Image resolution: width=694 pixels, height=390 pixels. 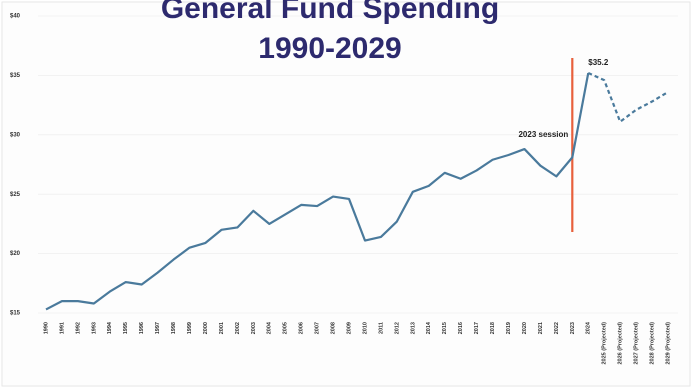 What do you see at coordinates (668, 343) in the screenshot?
I see `x-tick-label: 2029 (Projected)` at bounding box center [668, 343].